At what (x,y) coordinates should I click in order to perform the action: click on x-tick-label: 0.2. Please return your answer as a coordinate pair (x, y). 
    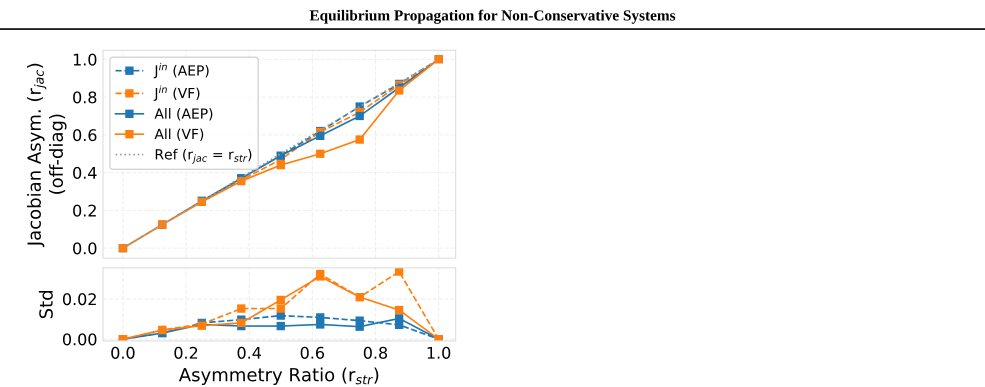
    Looking at the image, I should click on (186, 352).